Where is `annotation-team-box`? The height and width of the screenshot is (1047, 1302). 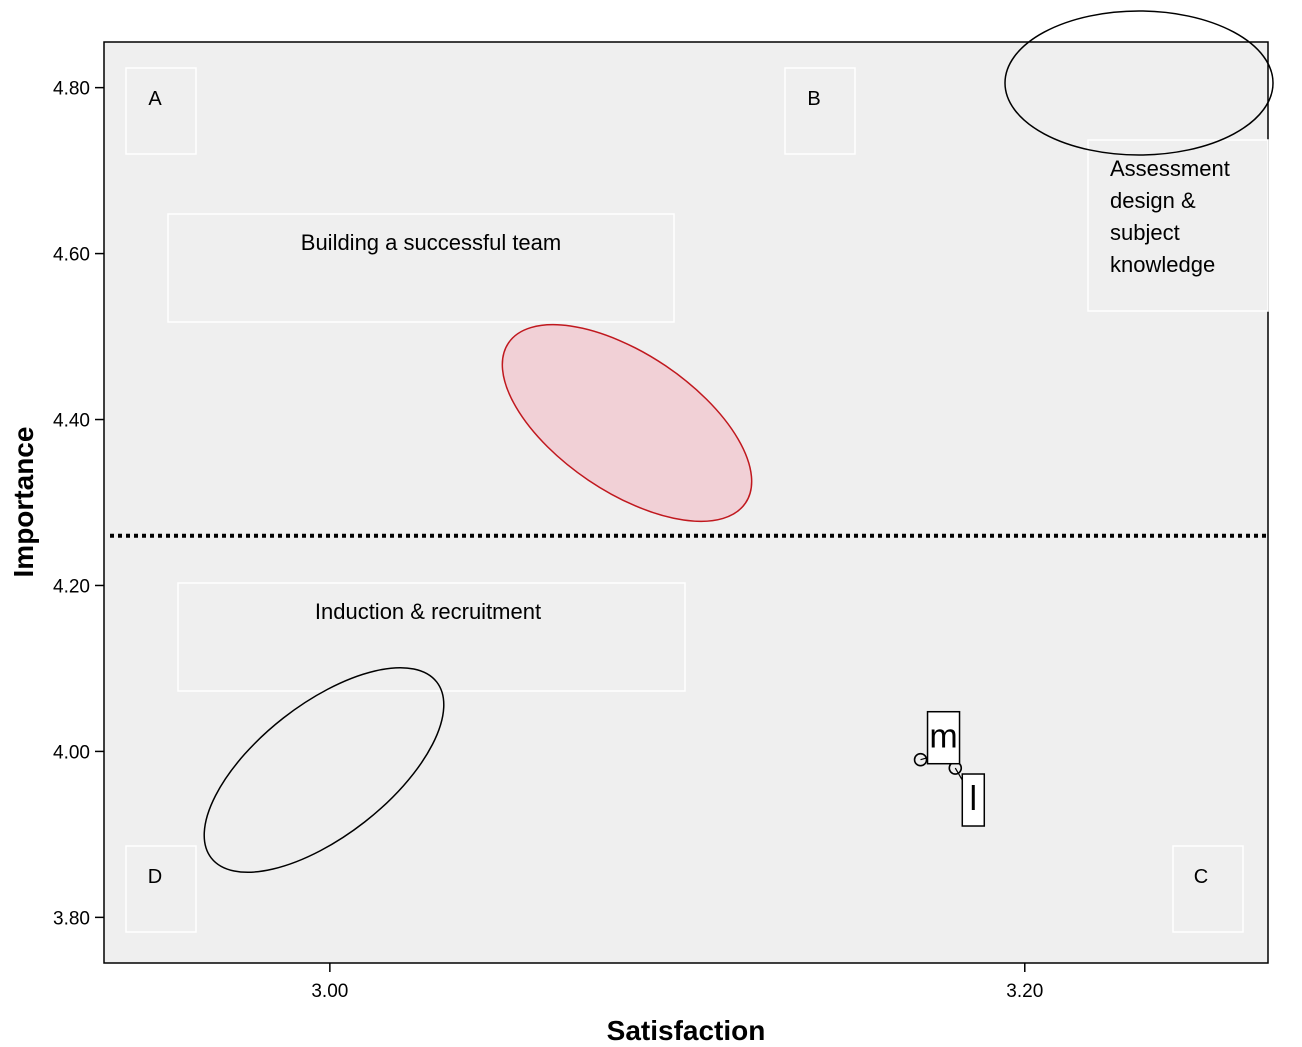
annotation-team-box is located at coordinates (421, 268).